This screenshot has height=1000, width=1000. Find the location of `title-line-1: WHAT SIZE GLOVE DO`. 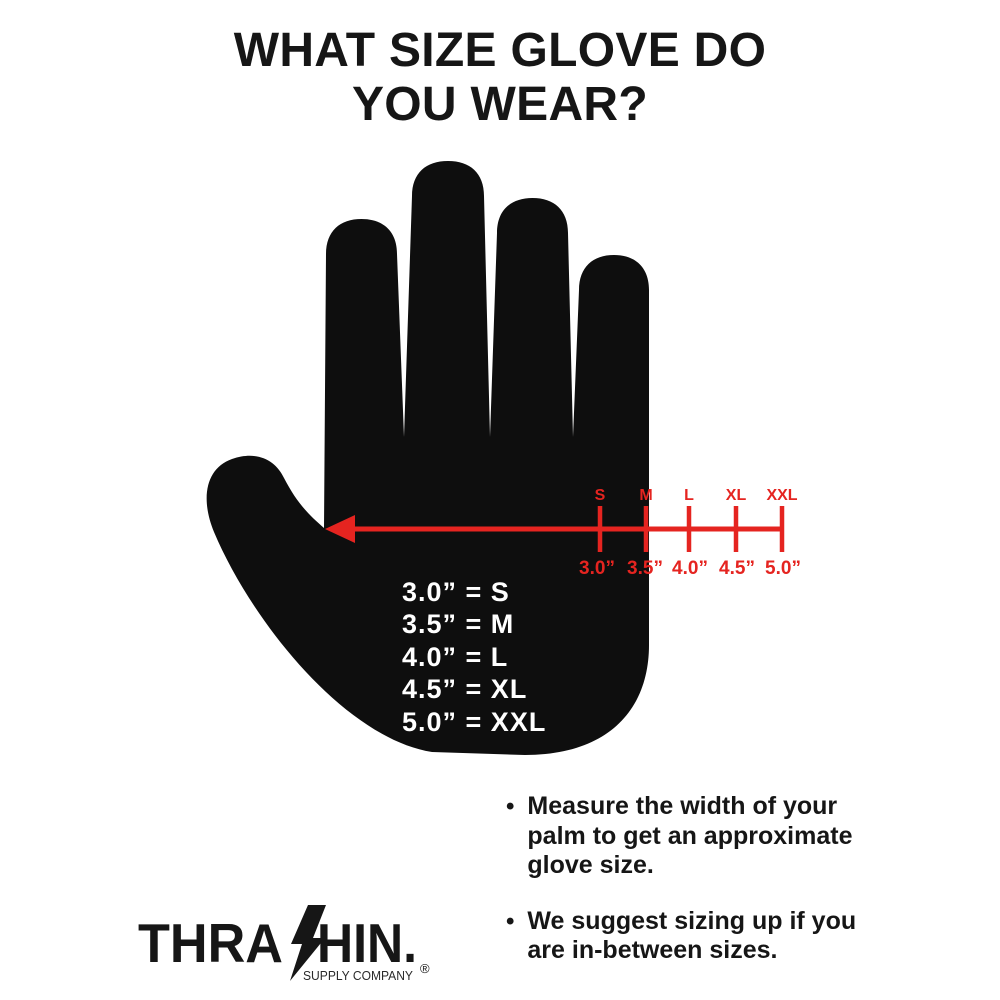

title-line-1: WHAT SIZE GLOVE DO is located at coordinates (500, 50).